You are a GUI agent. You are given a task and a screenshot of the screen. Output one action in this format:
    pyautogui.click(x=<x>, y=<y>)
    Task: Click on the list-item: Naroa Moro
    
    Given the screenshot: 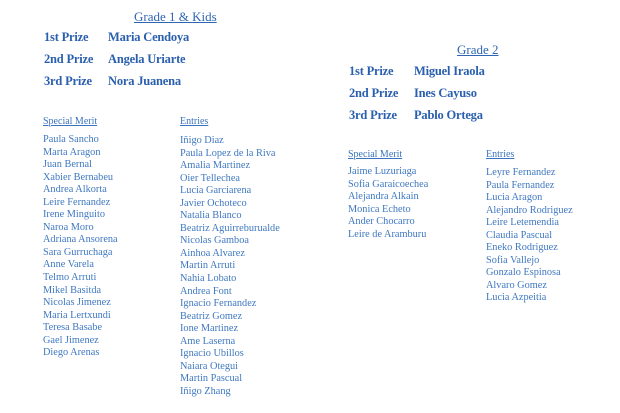 What is the action you would take?
    pyautogui.click(x=68, y=227)
    